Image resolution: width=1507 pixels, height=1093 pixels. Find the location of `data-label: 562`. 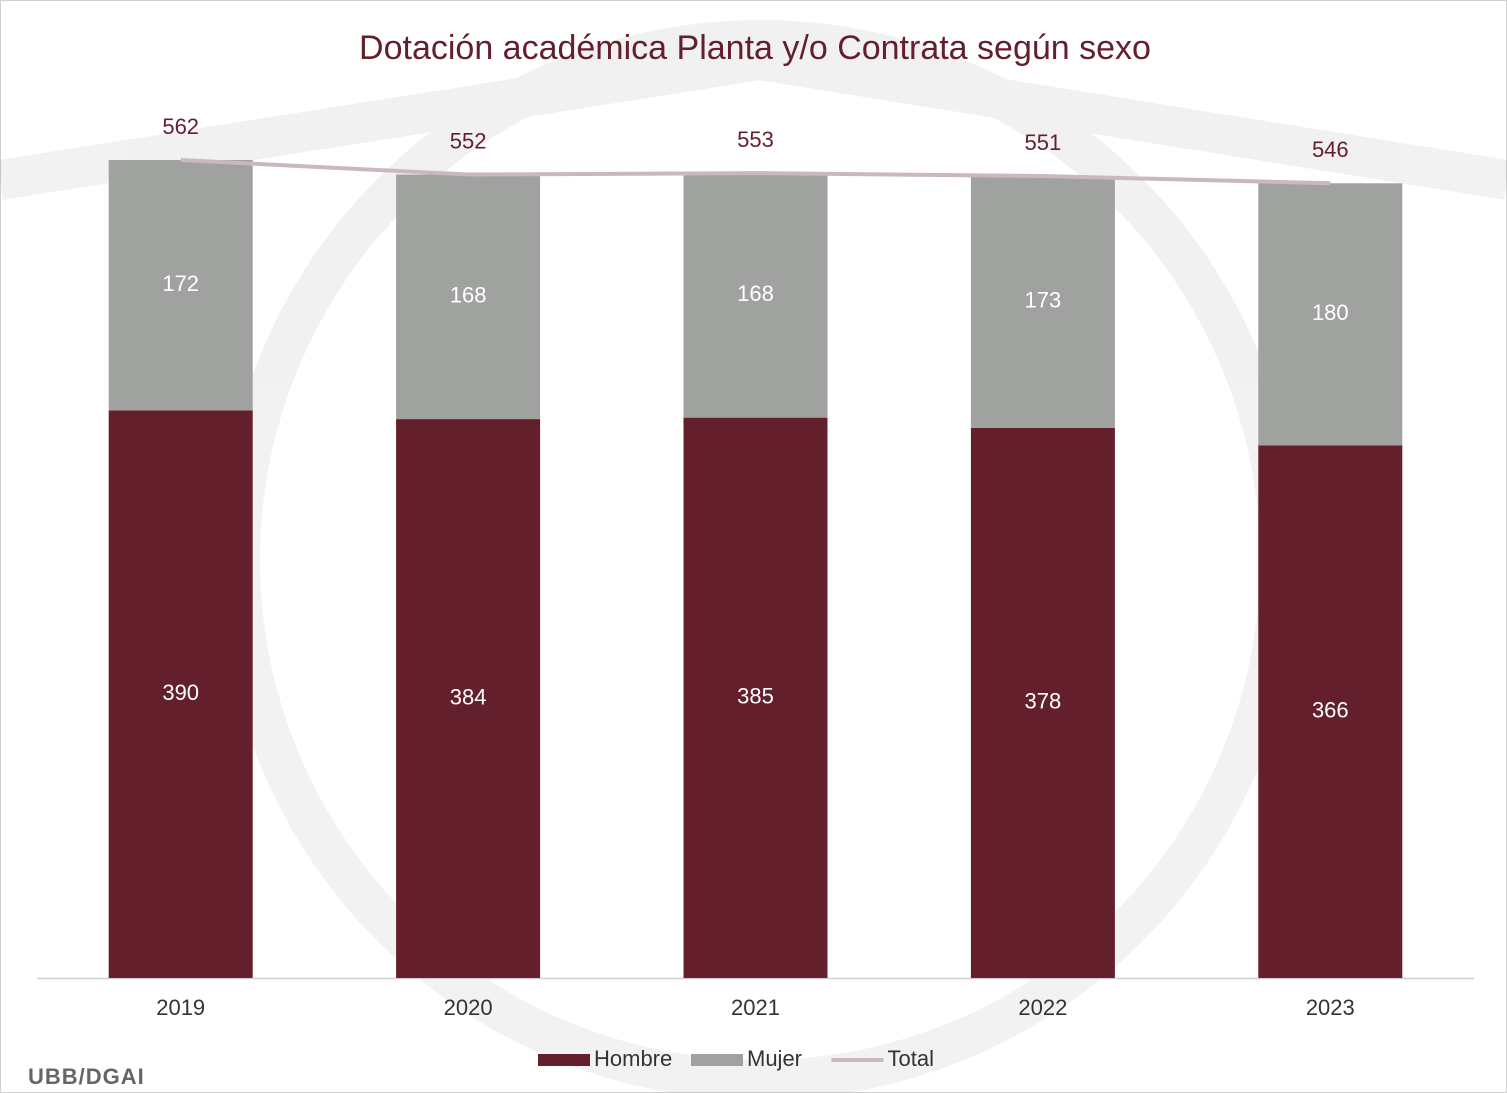

data-label: 562 is located at coordinates (180, 126).